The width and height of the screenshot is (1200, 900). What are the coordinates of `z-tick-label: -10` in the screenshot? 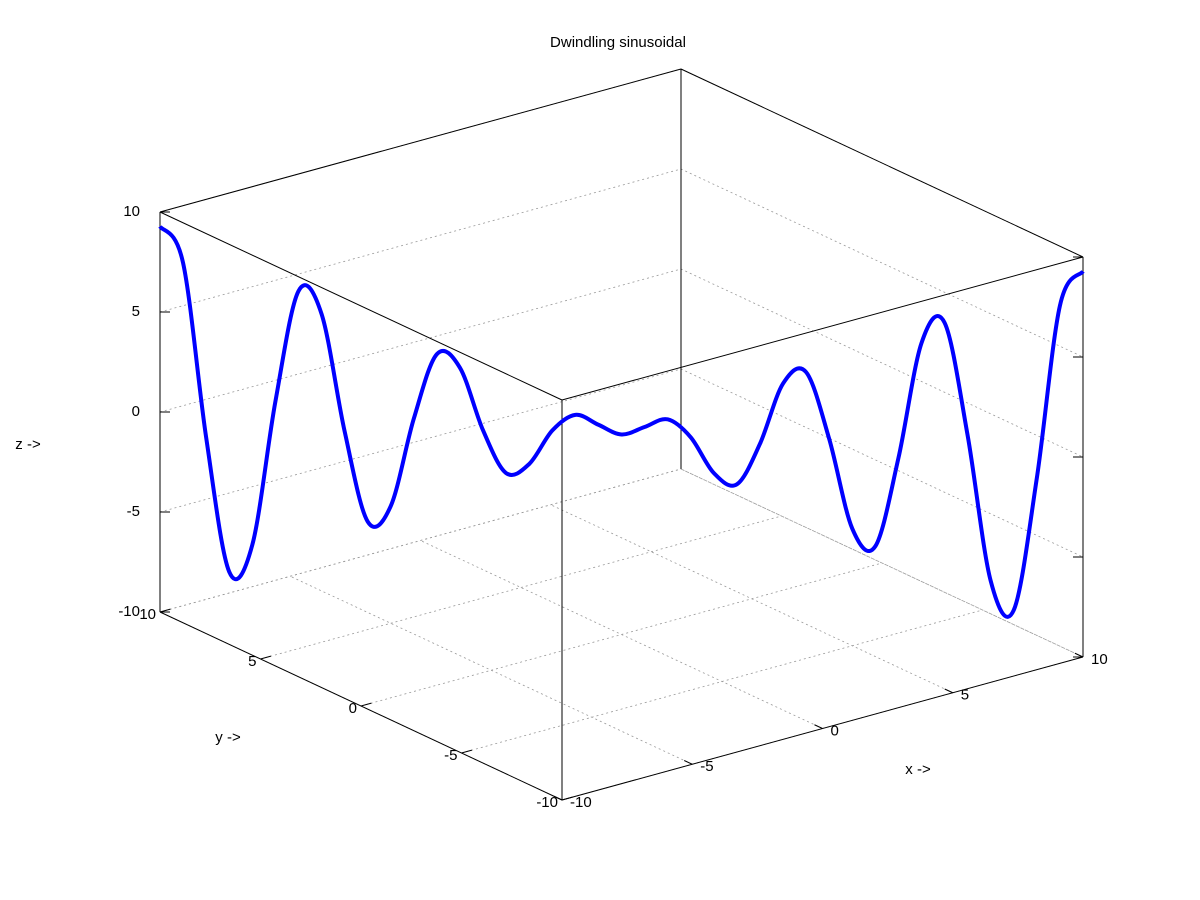 It's located at (129, 611).